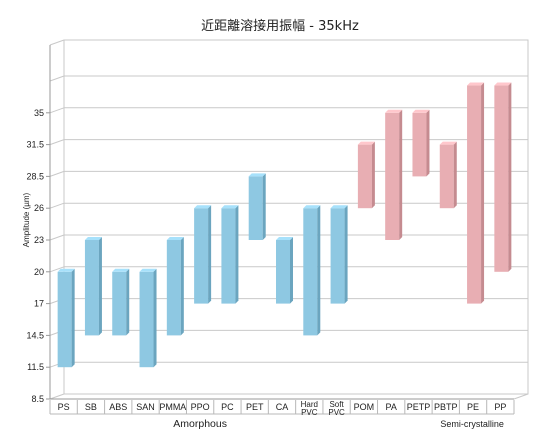 This screenshot has width=560, height=444. I want to click on range-bar-pc, so click(230, 254).